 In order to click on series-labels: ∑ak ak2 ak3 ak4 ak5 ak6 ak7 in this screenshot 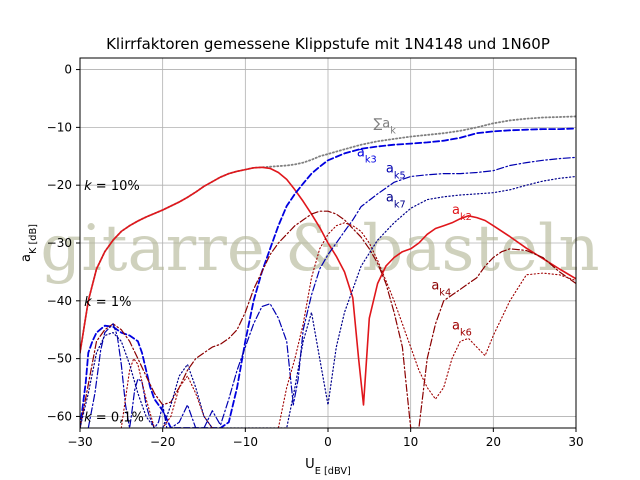, I will do `click(414, 227)`.